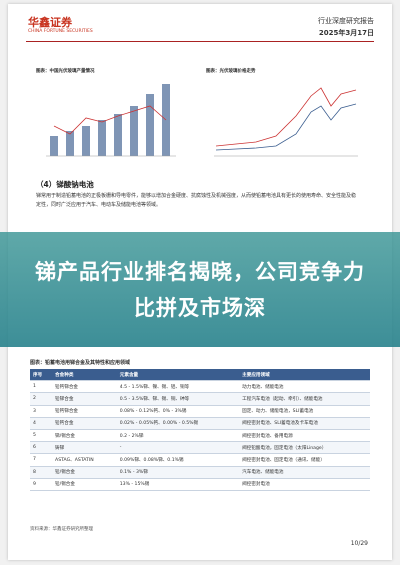  Describe the element at coordinates (41, 399) in the screenshot. I see `table-cell: 2` at that location.